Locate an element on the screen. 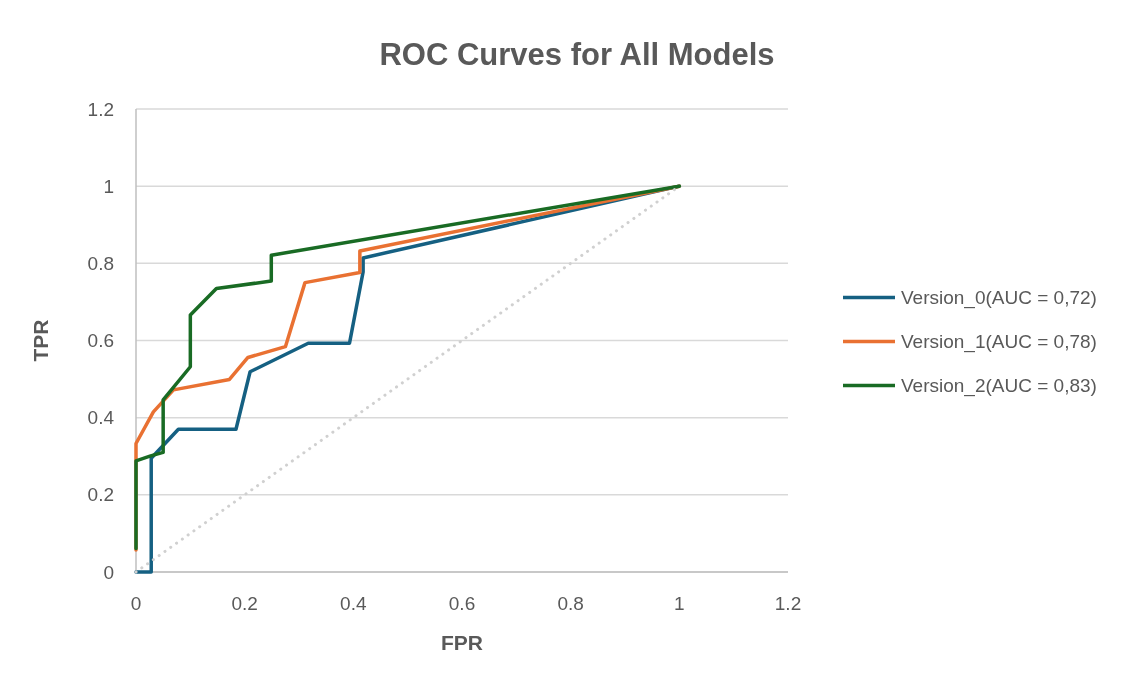  legend-label: Version_0(AUC = 0,72) is located at coordinates (999, 298).